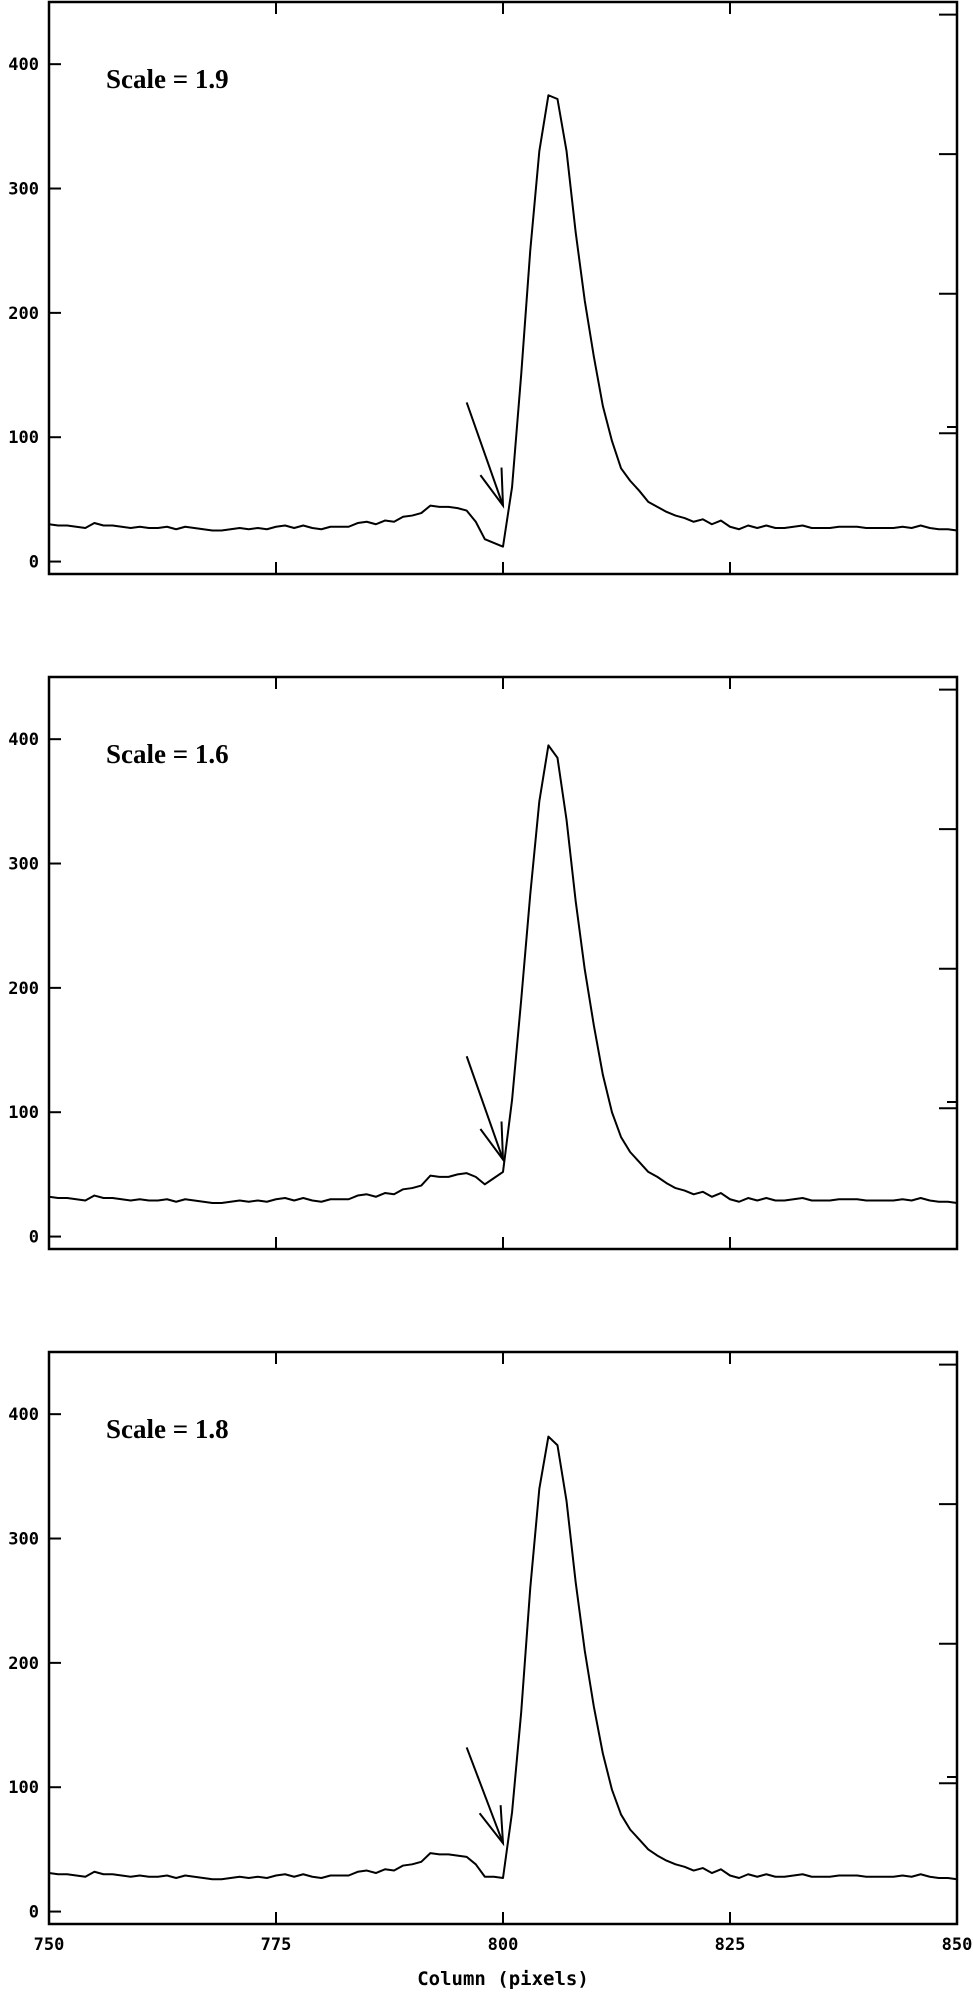 This screenshot has width=973, height=1995. What do you see at coordinates (730, 1945) in the screenshot?
I see `x-tick-label: 825` at bounding box center [730, 1945].